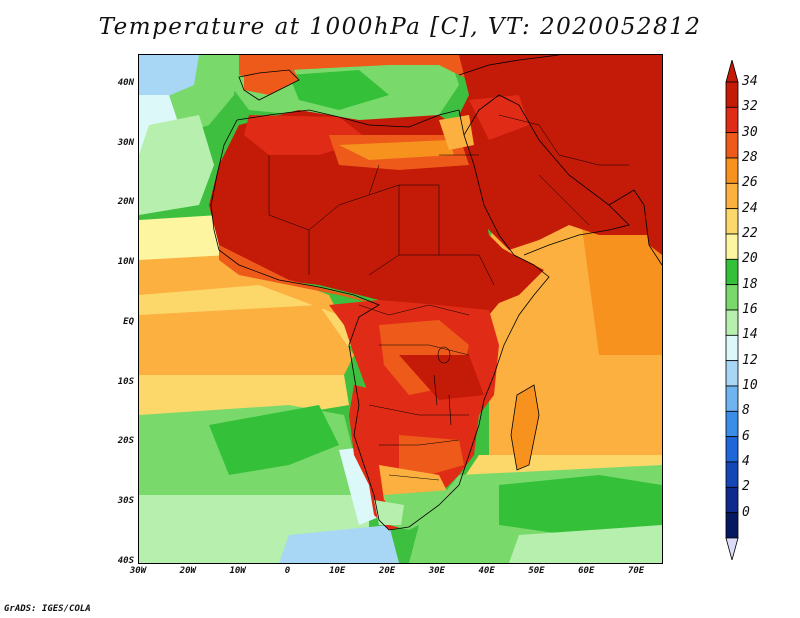  I want to click on colorbar-label: 18, so click(750, 284).